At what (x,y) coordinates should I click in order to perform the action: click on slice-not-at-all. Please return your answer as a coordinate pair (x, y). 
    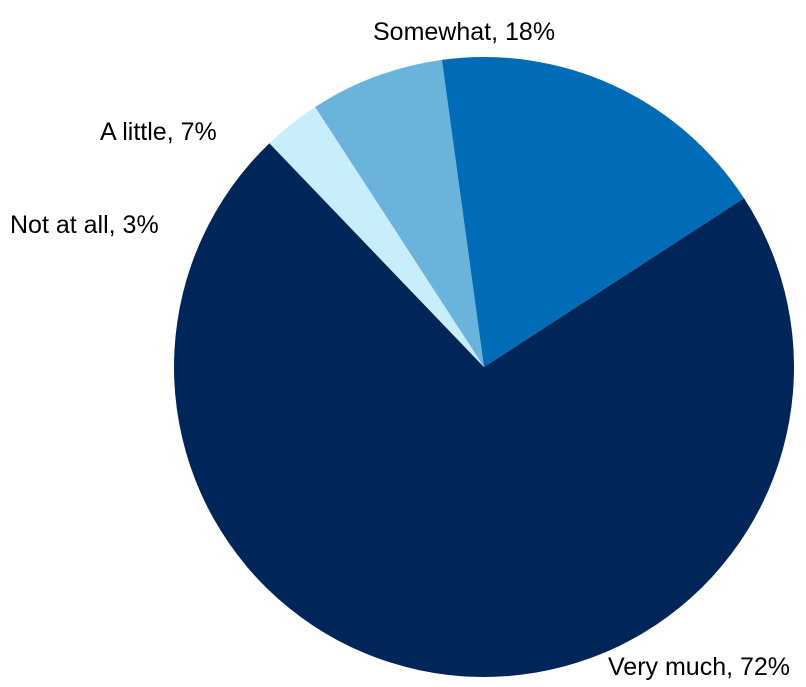
    Looking at the image, I should click on (376, 237).